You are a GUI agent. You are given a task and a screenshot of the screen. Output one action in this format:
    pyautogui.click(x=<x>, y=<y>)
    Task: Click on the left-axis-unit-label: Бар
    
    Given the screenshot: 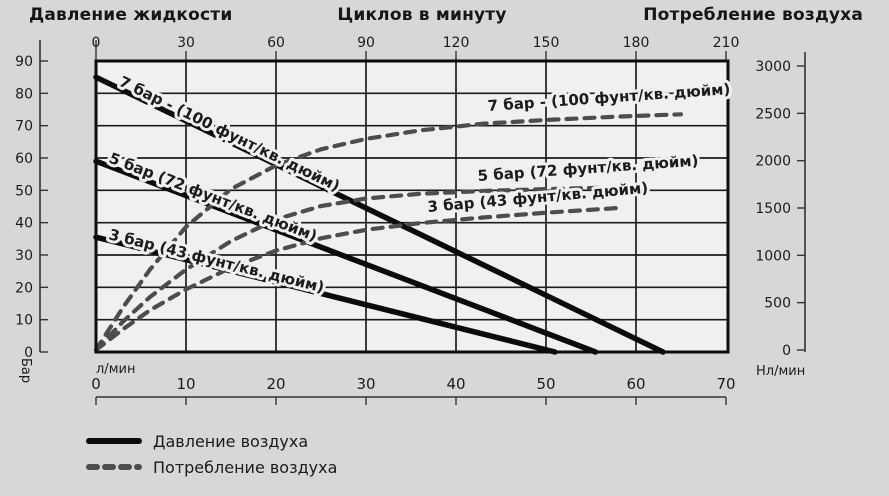 What is the action you would take?
    pyautogui.click(x=25, y=370)
    